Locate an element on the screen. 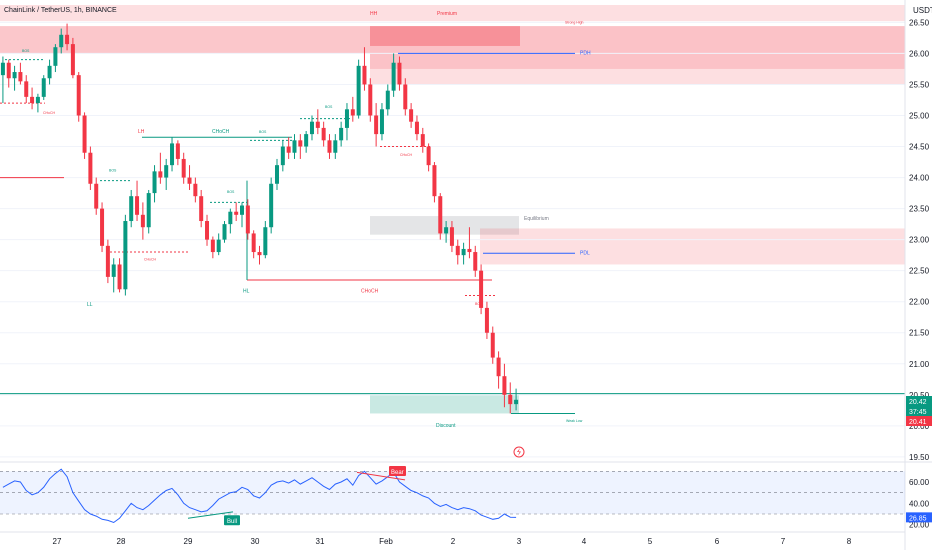  price-tick: 26.50 is located at coordinates (919, 22).